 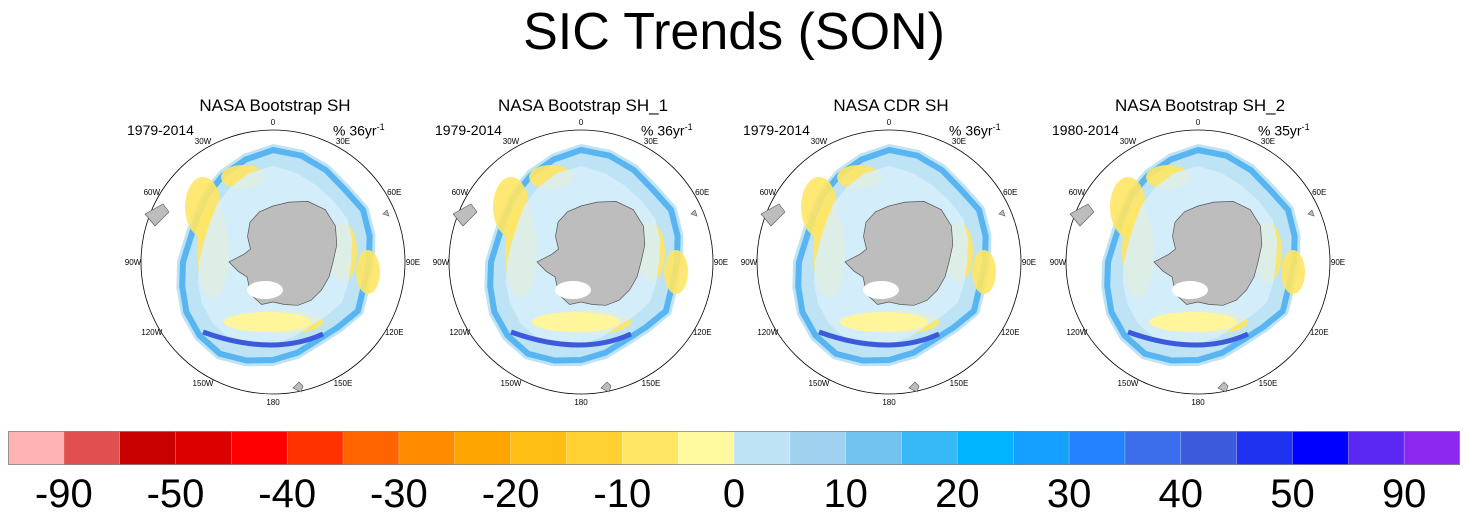 I want to click on colorbar-label: -20, so click(x=510, y=494).